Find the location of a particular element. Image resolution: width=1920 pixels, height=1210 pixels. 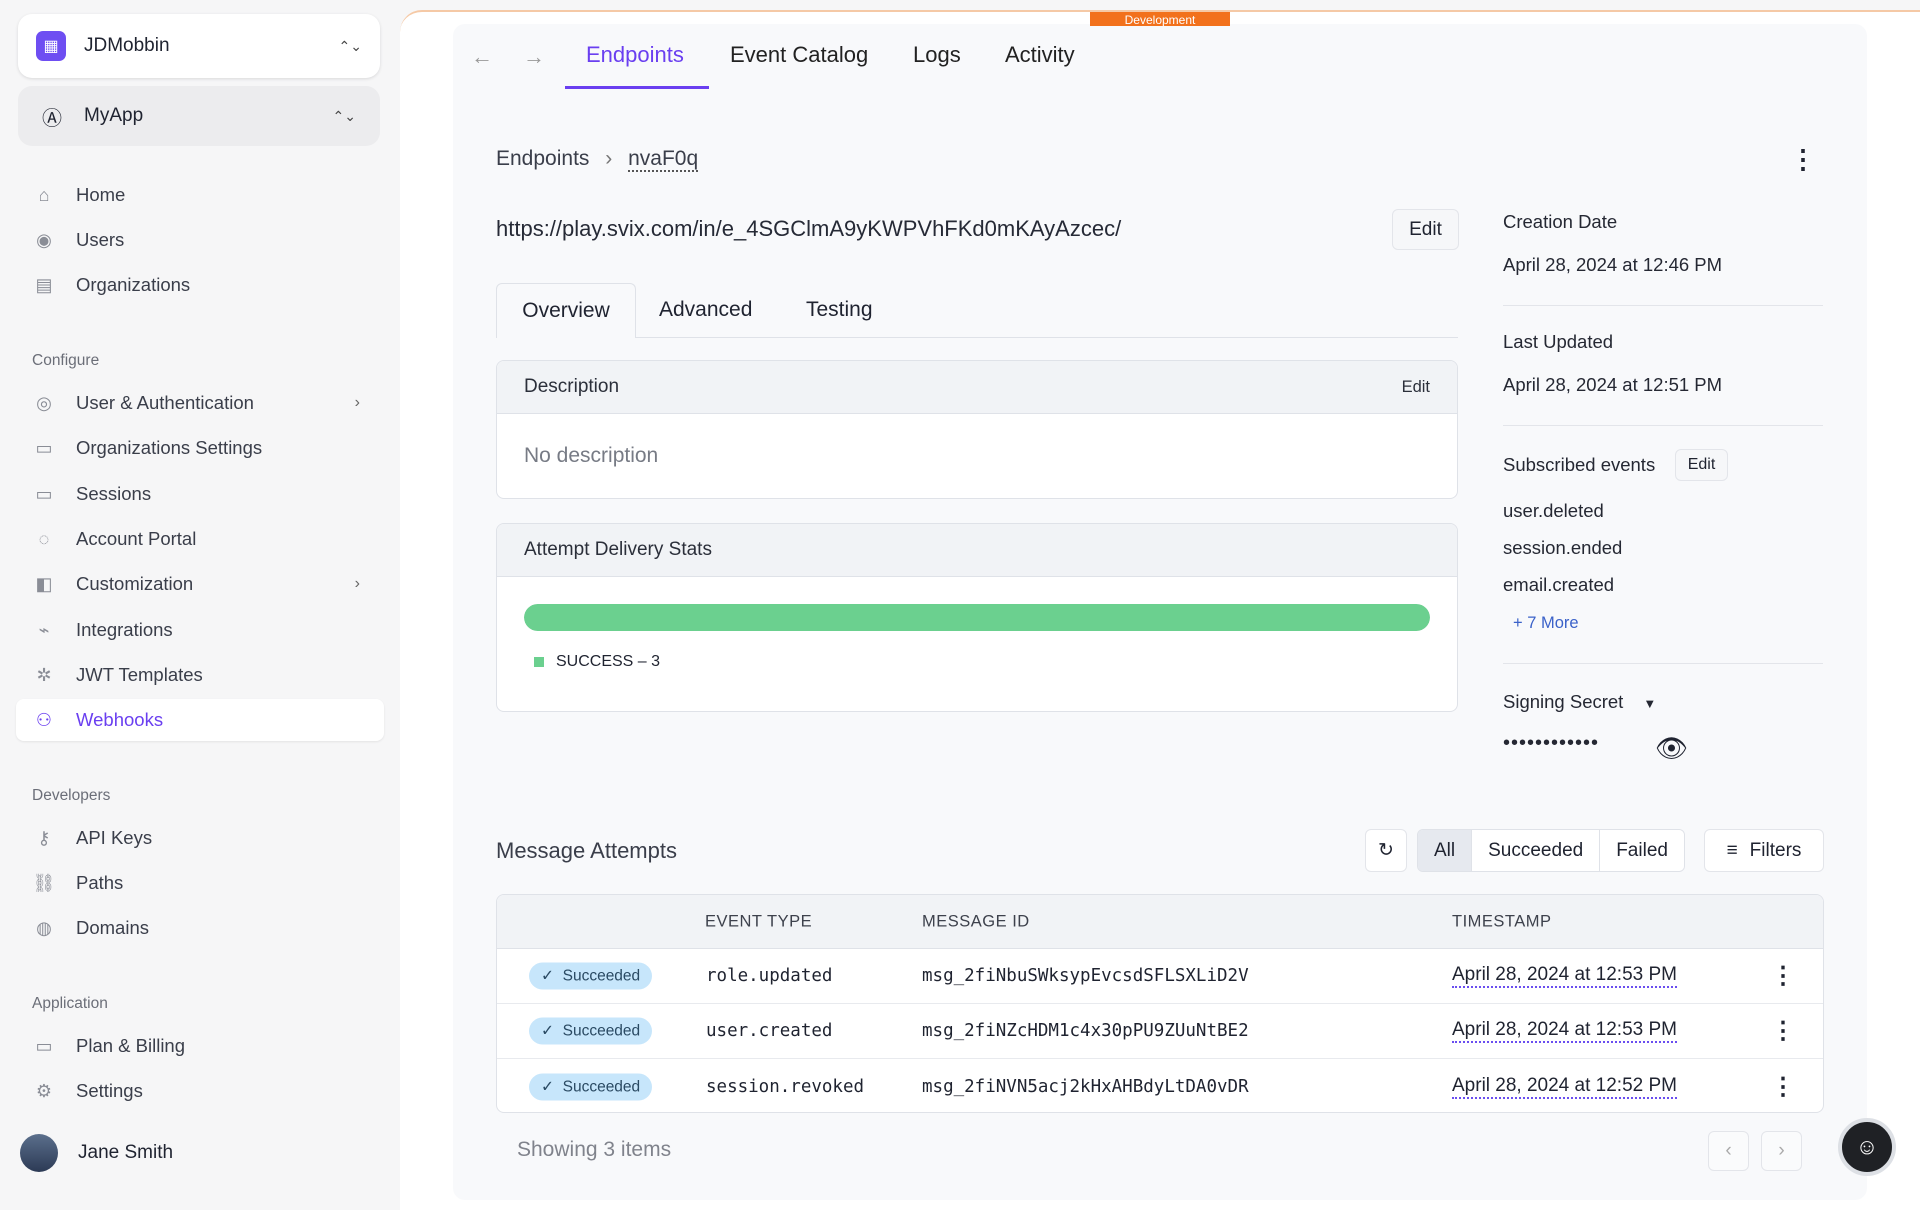

filters-button: ≡ Filters is located at coordinates (1764, 850).